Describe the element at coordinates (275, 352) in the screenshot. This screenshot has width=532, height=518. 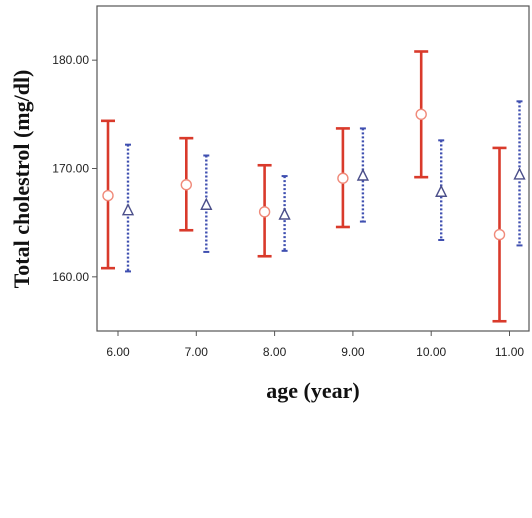
I see `x-tick-label: 8.00` at that location.